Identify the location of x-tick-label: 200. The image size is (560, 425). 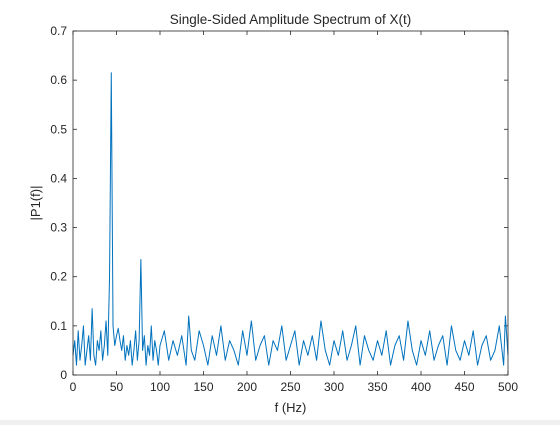
(247, 387).